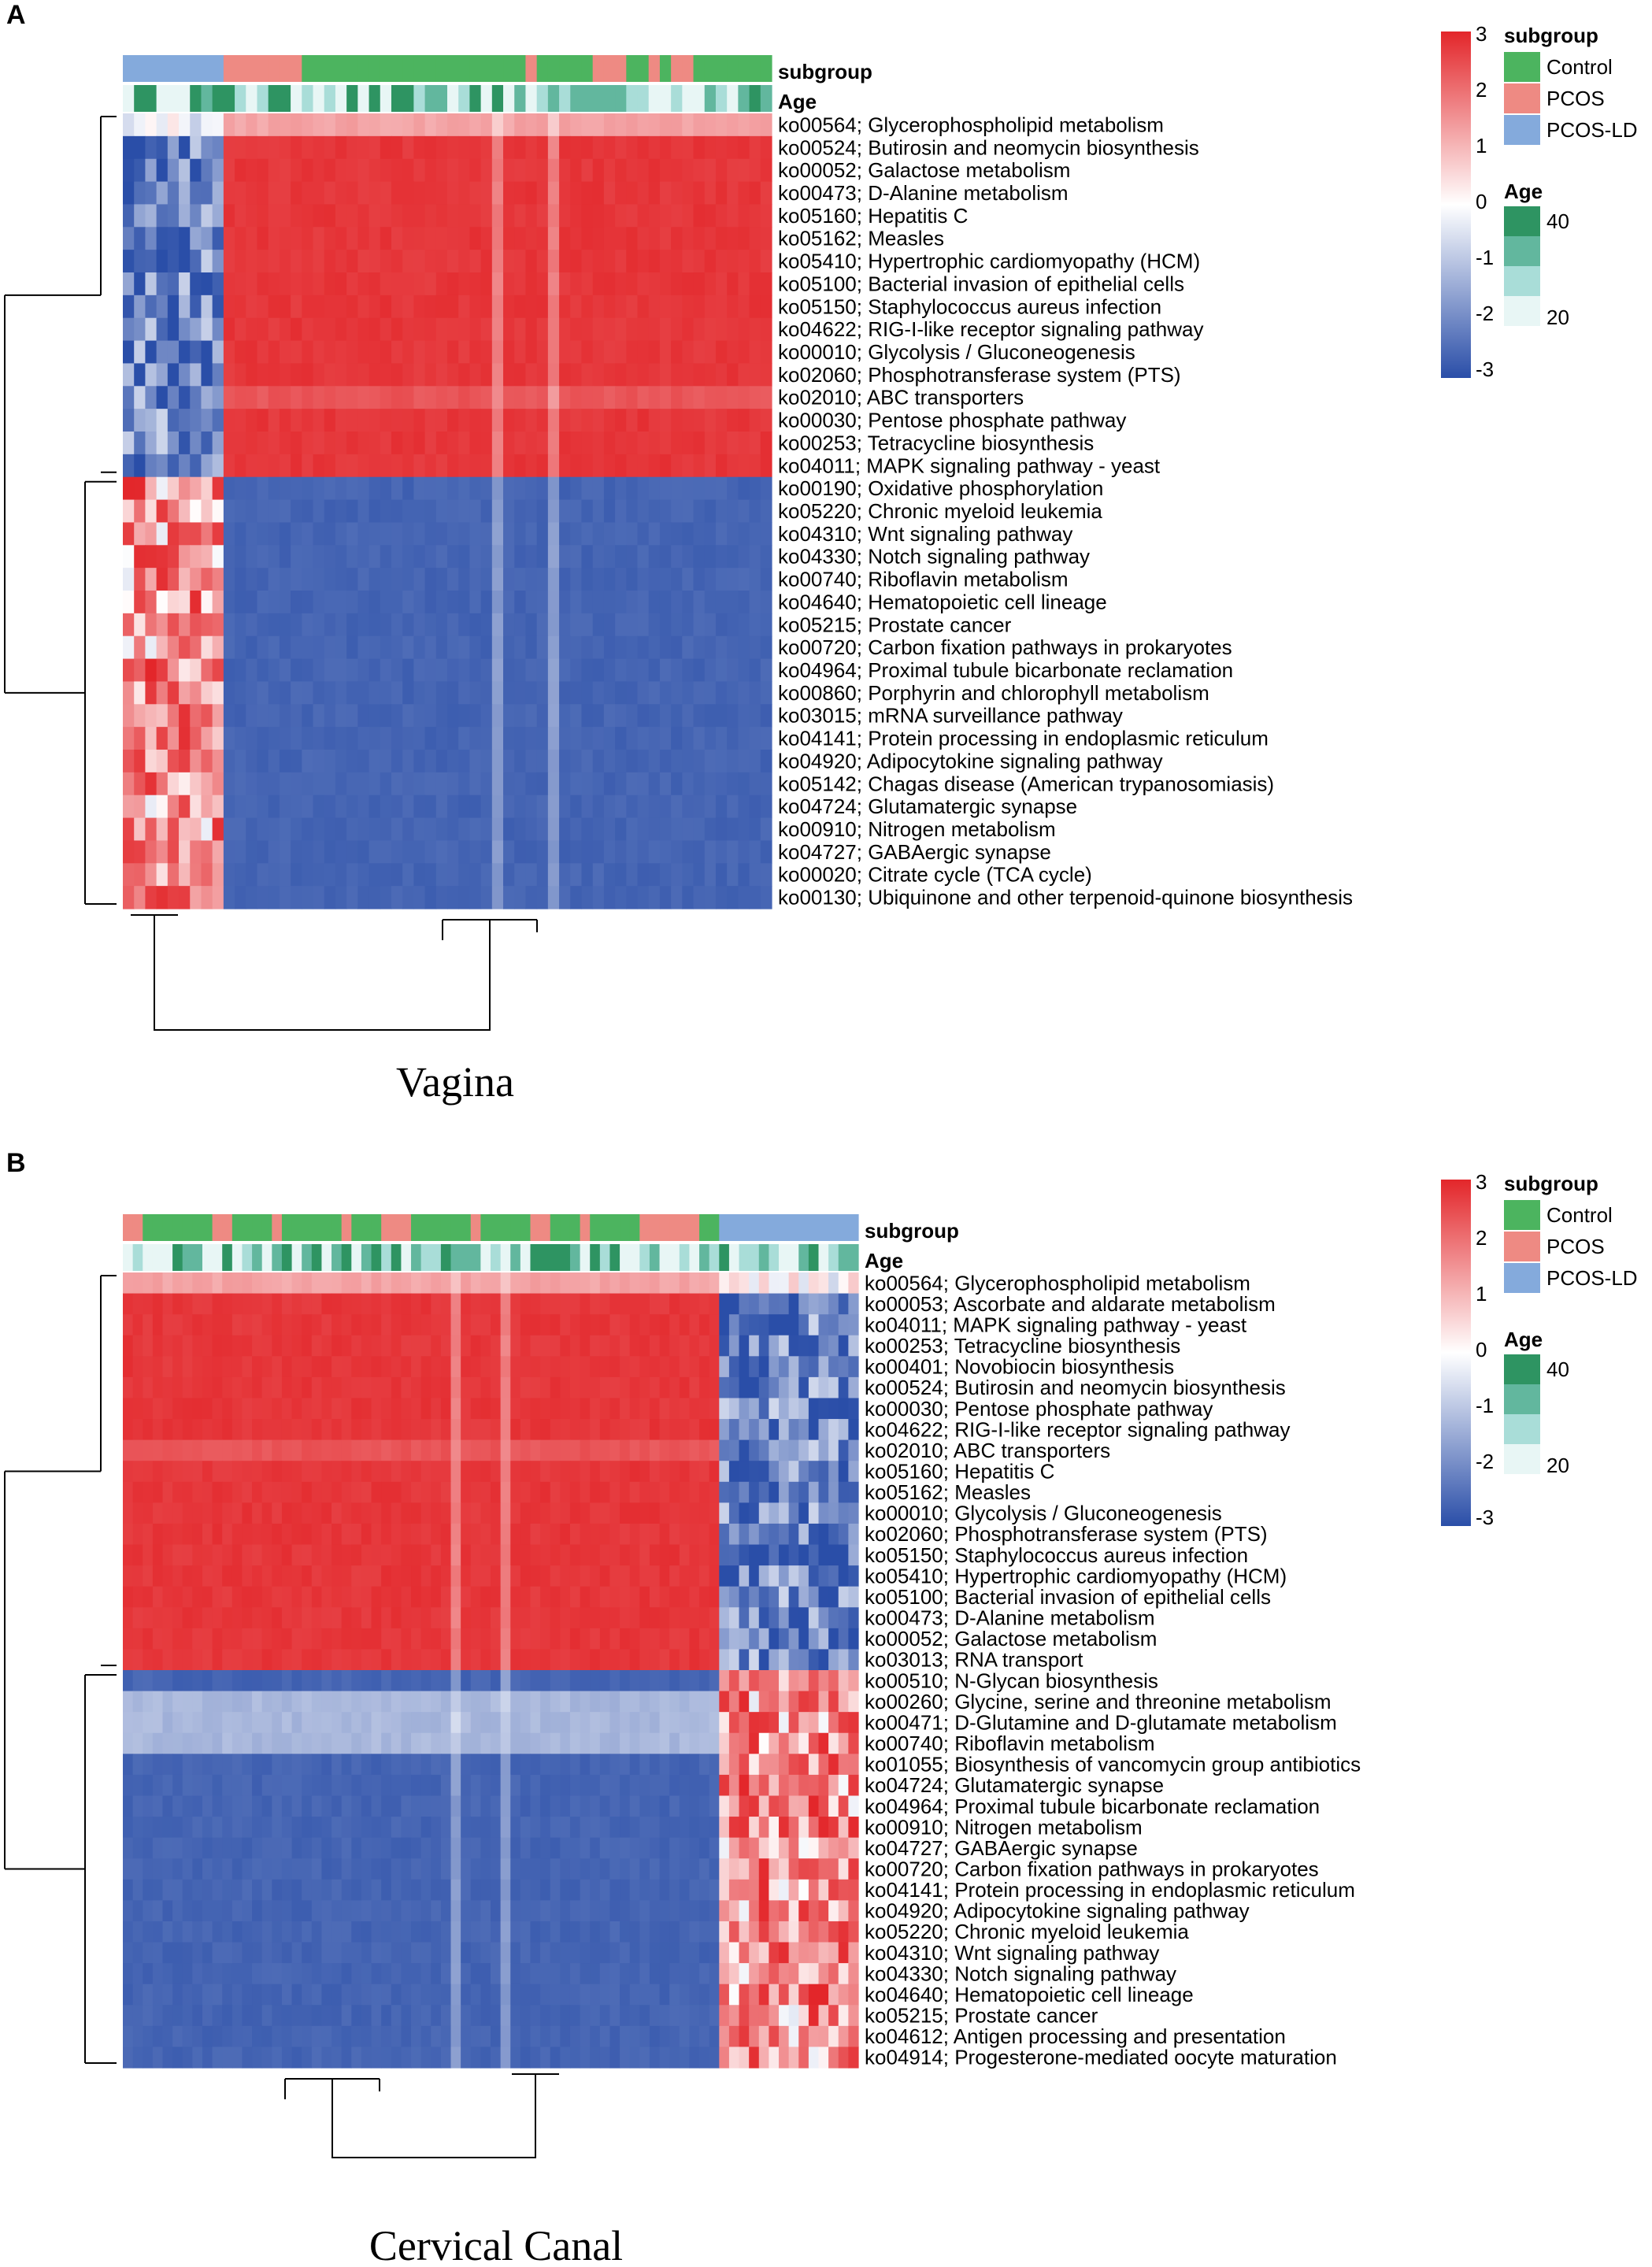 This screenshot has height=2267, width=1652. I want to click on row-label: ko05150; Staphylococcus aureus infection, so click(1056, 1555).